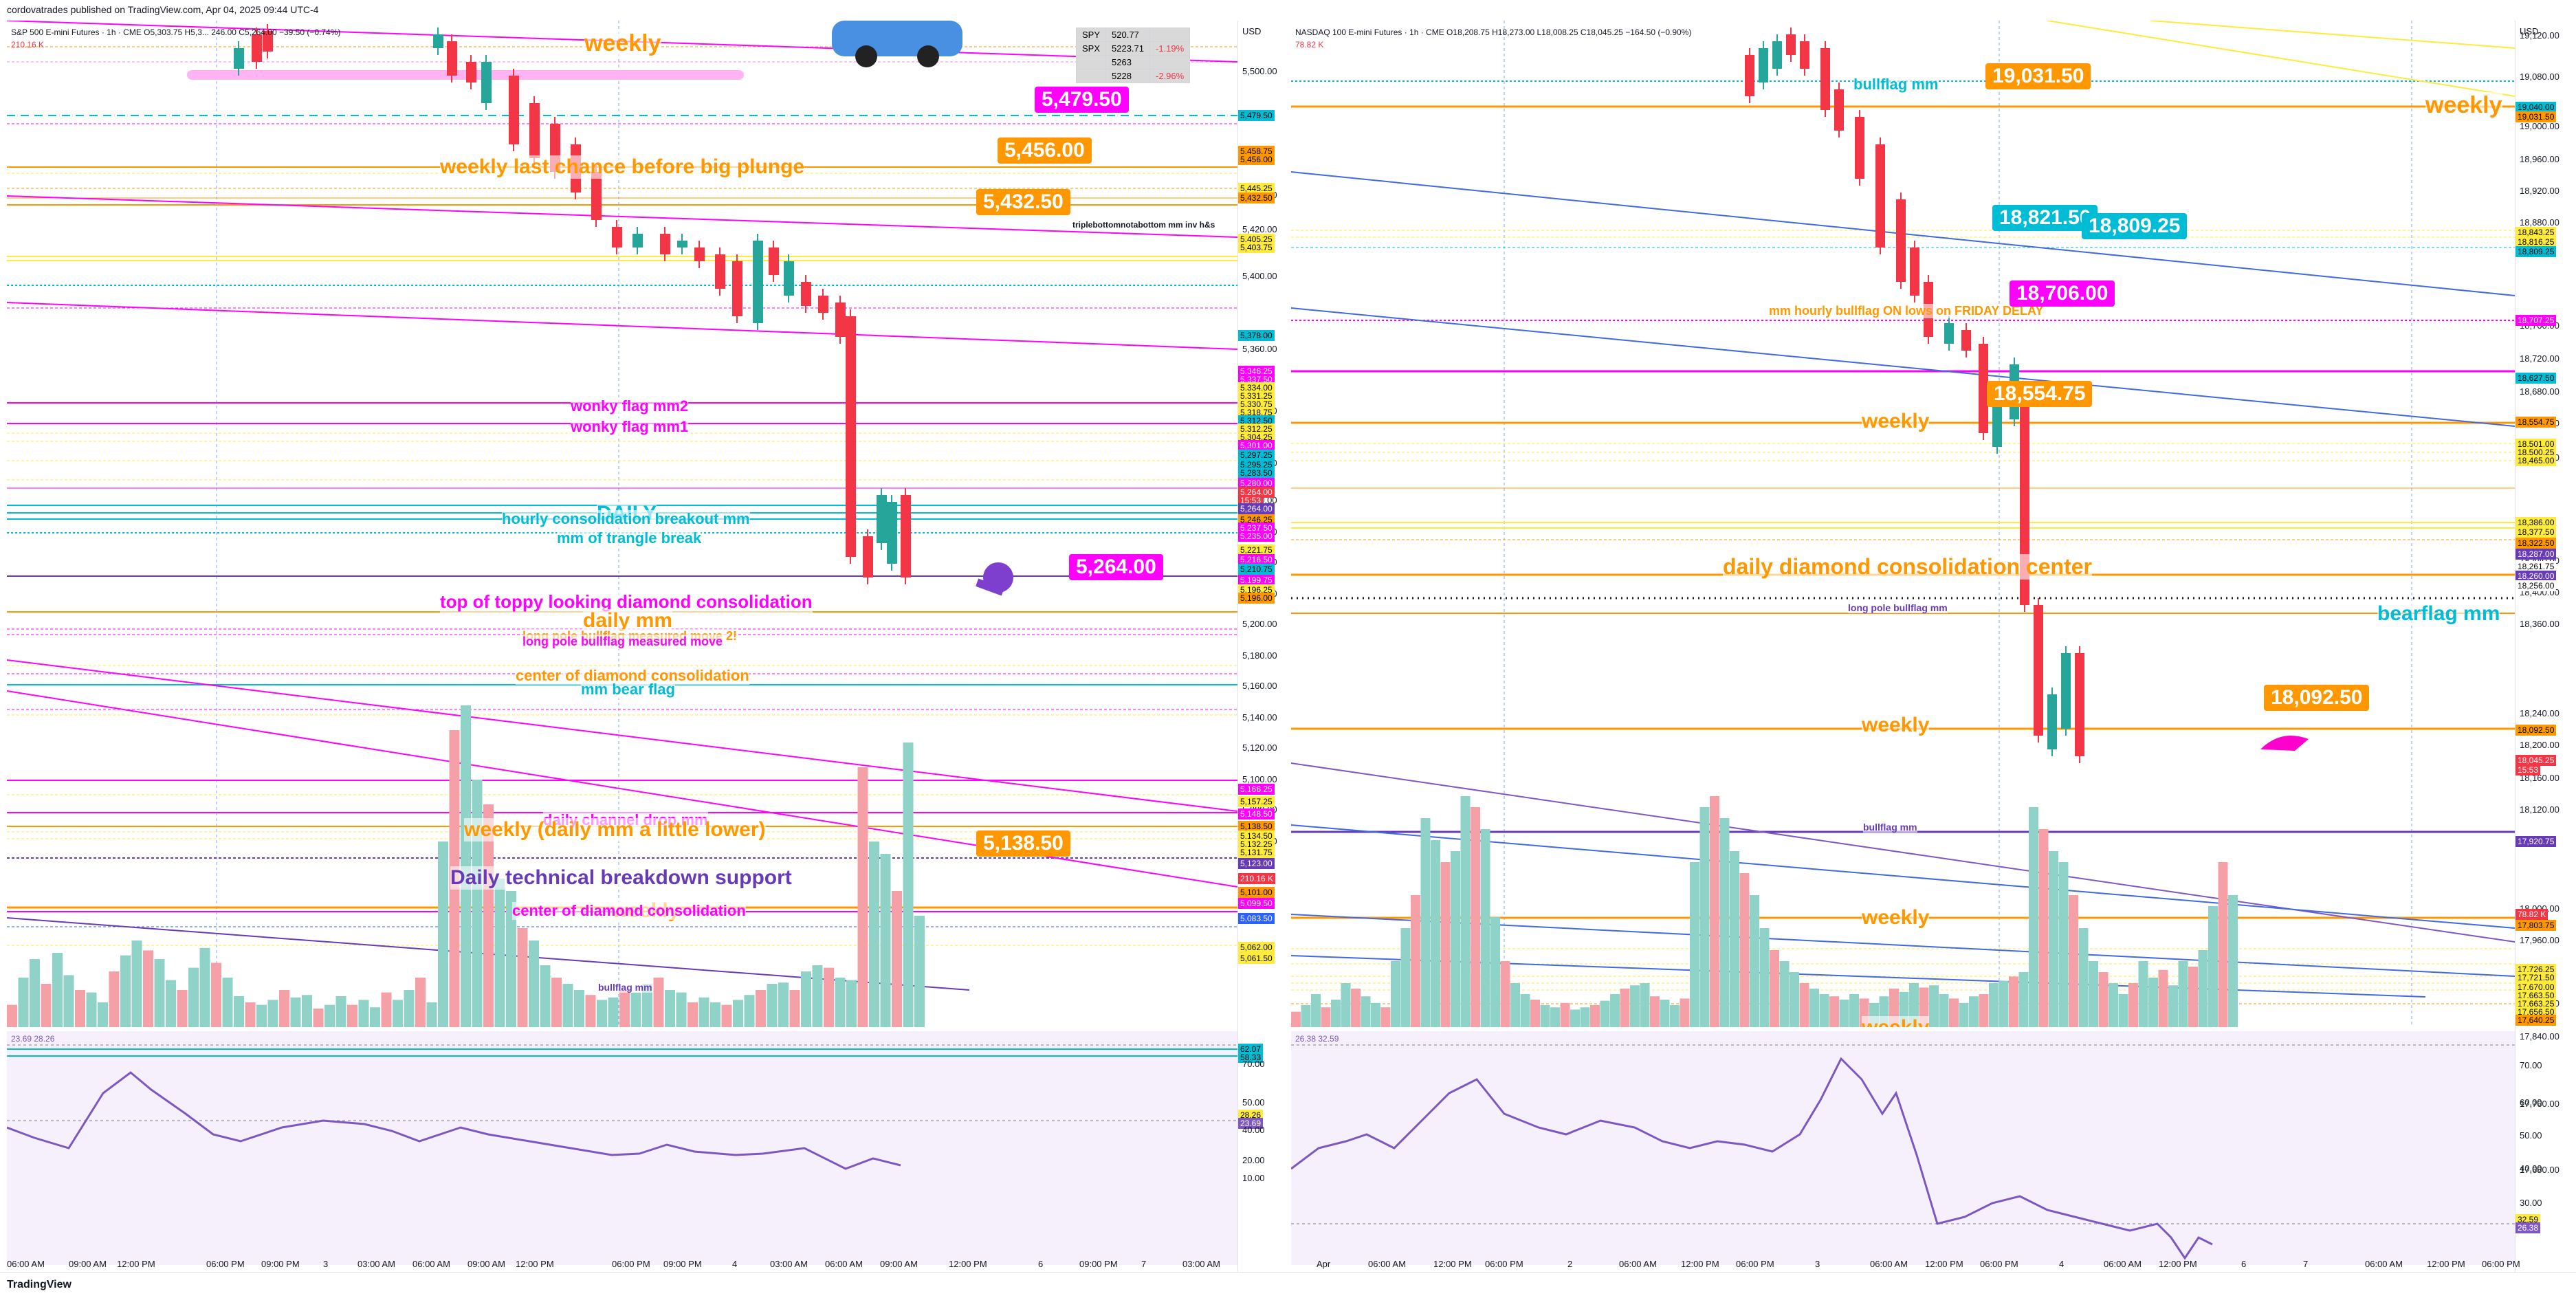 This screenshot has height=1298, width=2576. What do you see at coordinates (1116, 567) in the screenshot?
I see `price-callout: 5,264.00` at bounding box center [1116, 567].